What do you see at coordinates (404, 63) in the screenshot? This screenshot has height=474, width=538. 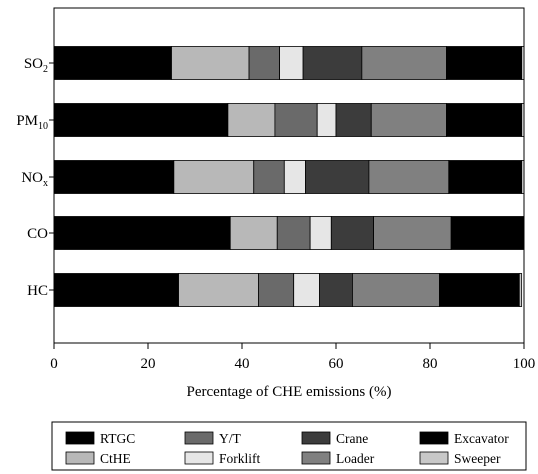 I see `bar-segment-so2-loader` at bounding box center [404, 63].